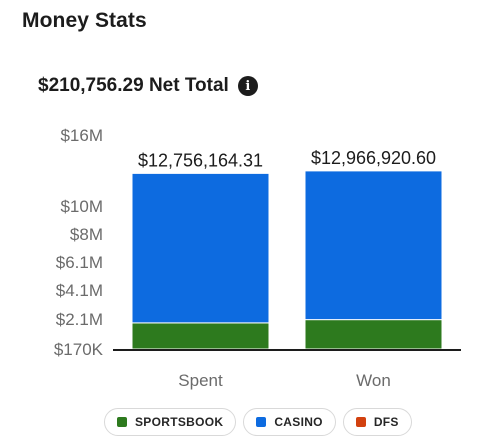 The image size is (500, 441). What do you see at coordinates (373, 158) in the screenshot?
I see `bar-total-label: $12,966,920.60` at bounding box center [373, 158].